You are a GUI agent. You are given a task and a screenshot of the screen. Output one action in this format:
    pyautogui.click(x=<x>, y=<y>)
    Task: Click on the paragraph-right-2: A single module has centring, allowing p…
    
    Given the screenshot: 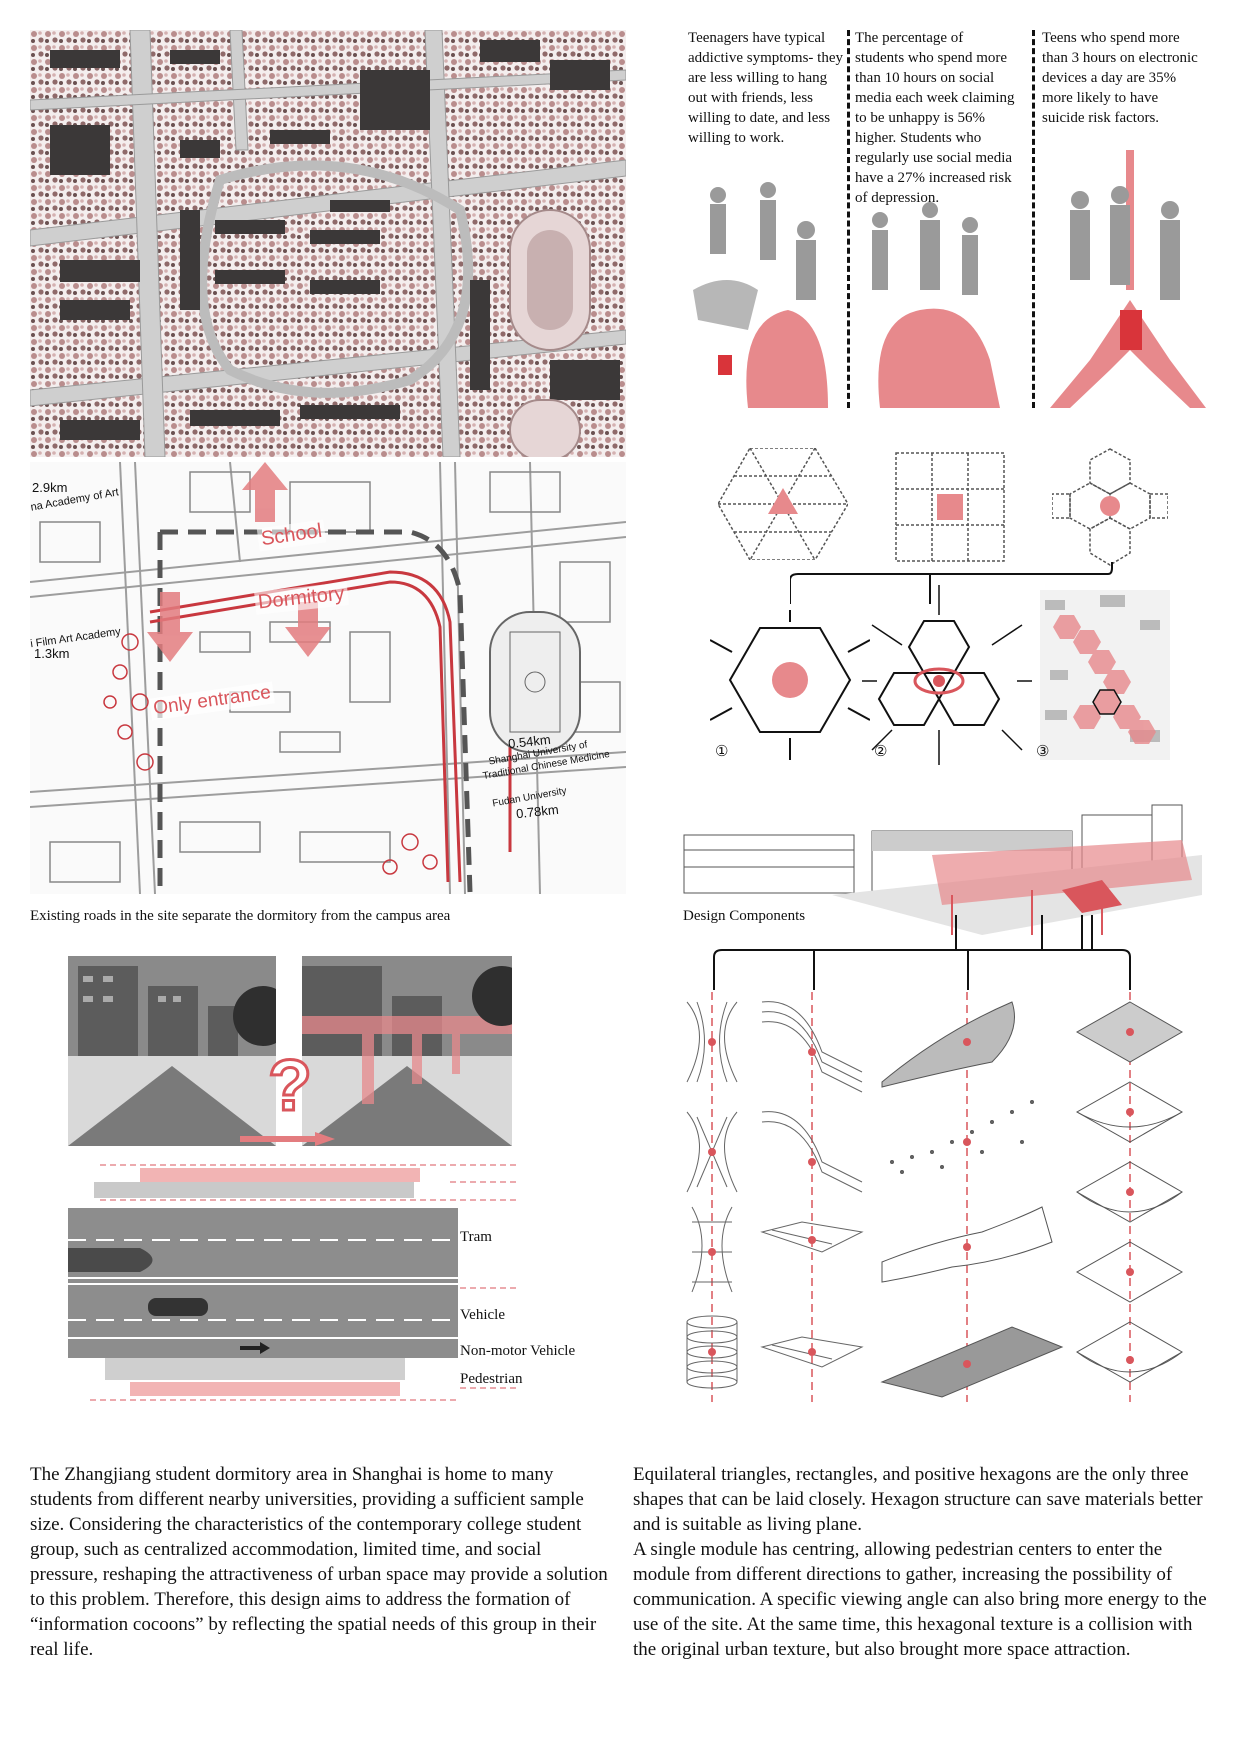 What is the action you would take?
    pyautogui.click(x=920, y=1599)
    